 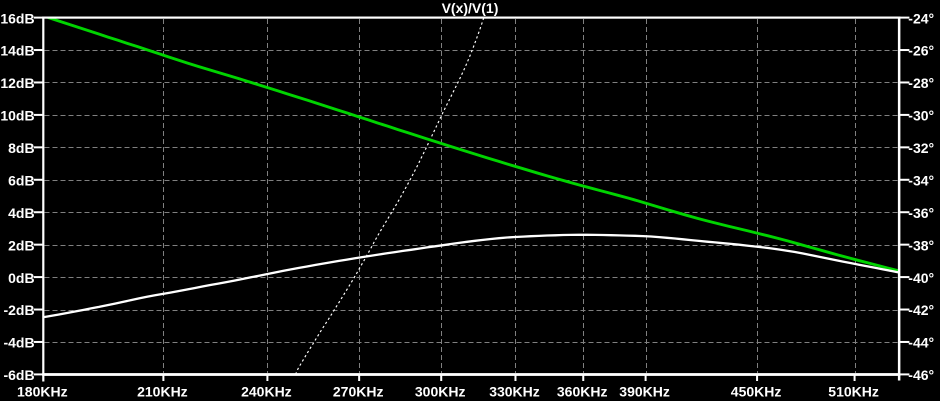 What do you see at coordinates (162, 391) in the screenshot?
I see `svg-text: 210KHz` at bounding box center [162, 391].